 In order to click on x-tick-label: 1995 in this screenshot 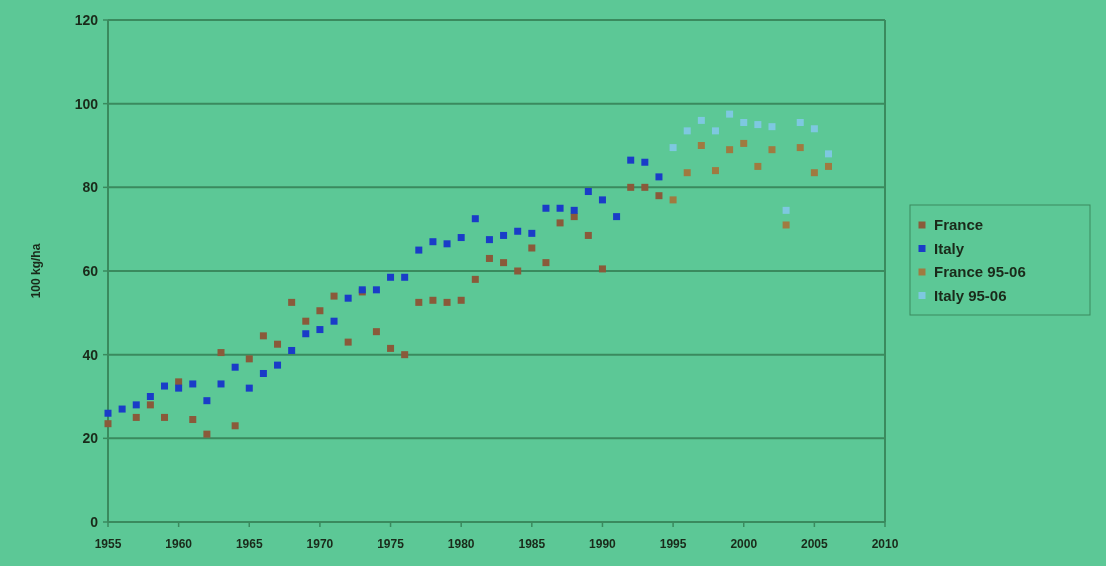, I will do `click(673, 544)`.